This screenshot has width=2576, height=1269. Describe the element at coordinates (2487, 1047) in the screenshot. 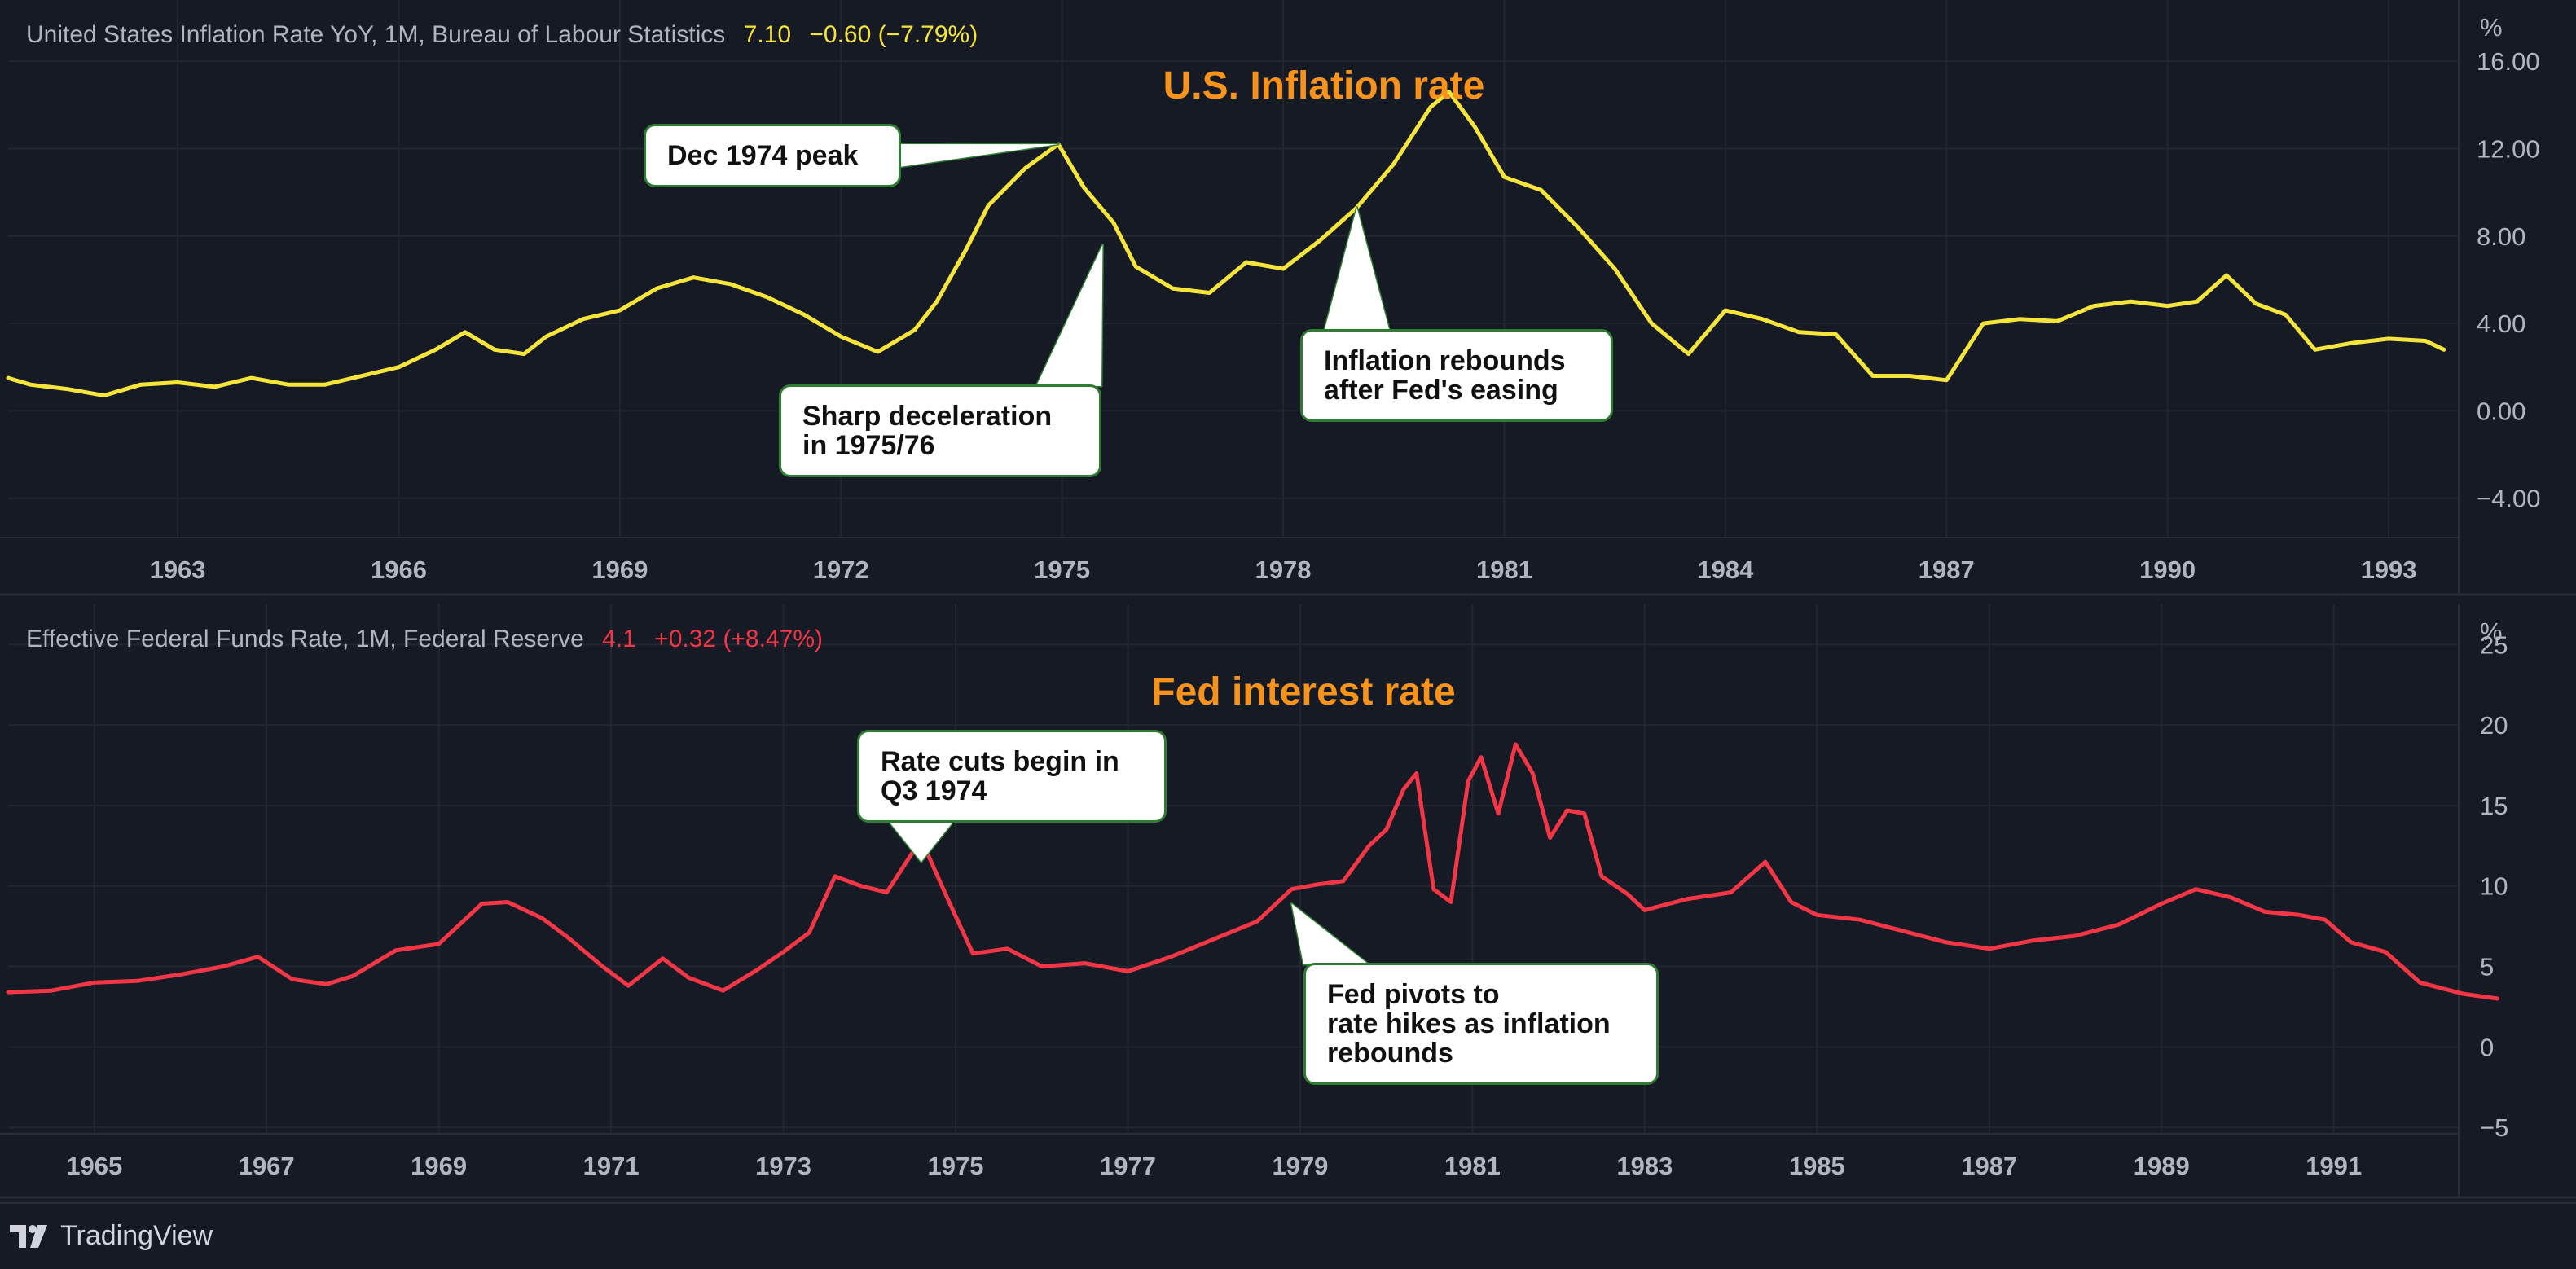

I see `y-tick-label: 0` at that location.